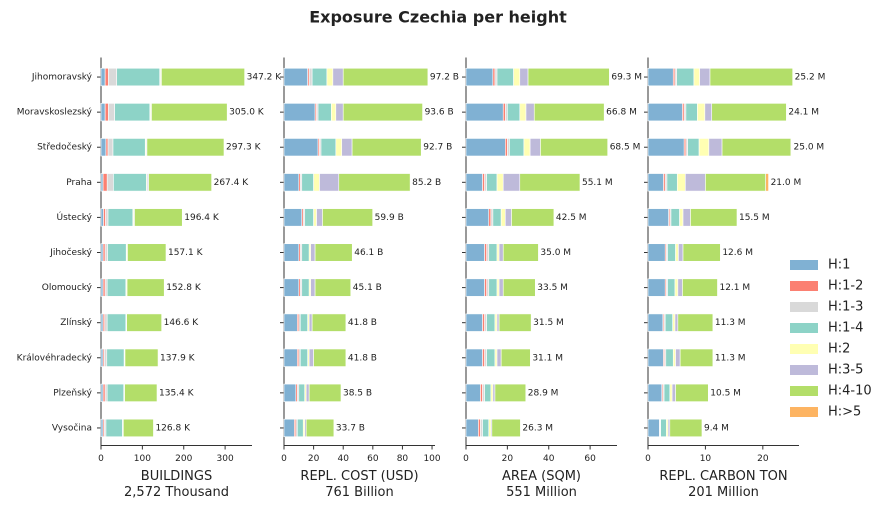  What do you see at coordinates (343, 459) in the screenshot?
I see `x-tick-label: 40` at bounding box center [343, 459].